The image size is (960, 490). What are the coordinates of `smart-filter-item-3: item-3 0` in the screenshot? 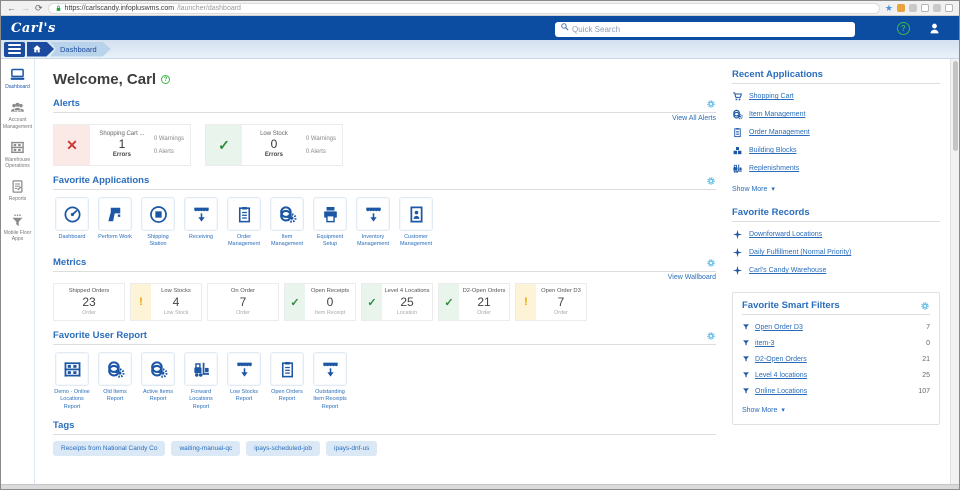 It's located at (836, 343).